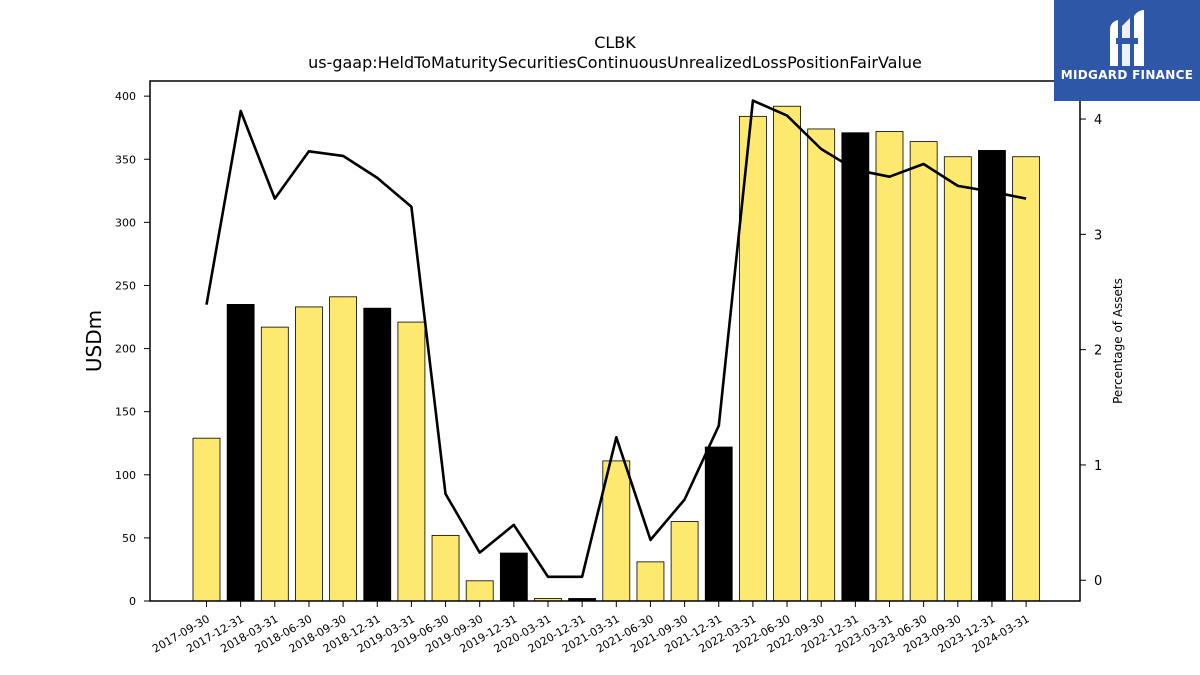 The height and width of the screenshot is (675, 1200). I want to click on y-tick-label: 200, so click(125, 349).